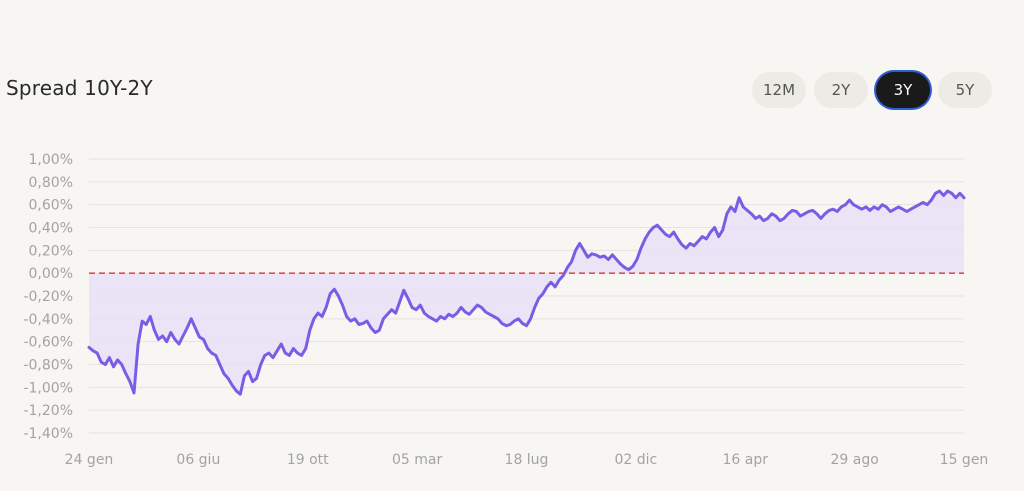 This screenshot has height=491, width=1024. Describe the element at coordinates (965, 90) in the screenshot. I see `range-tab-5y: 5Y` at that location.